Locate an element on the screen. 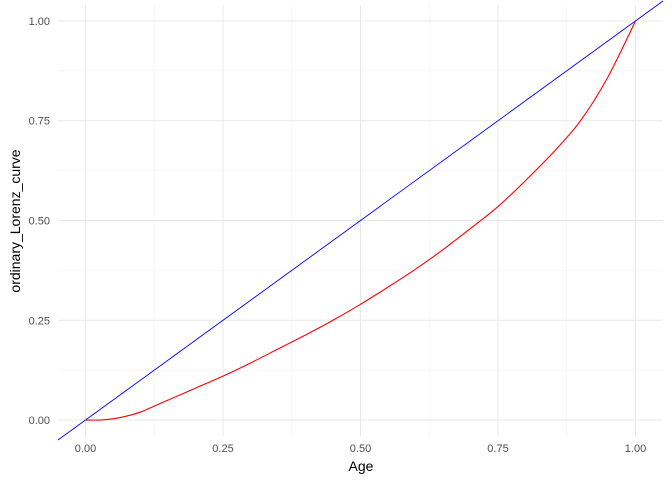 This screenshot has width=672, height=480. y-tick-label: 1.00 is located at coordinates (39, 22).